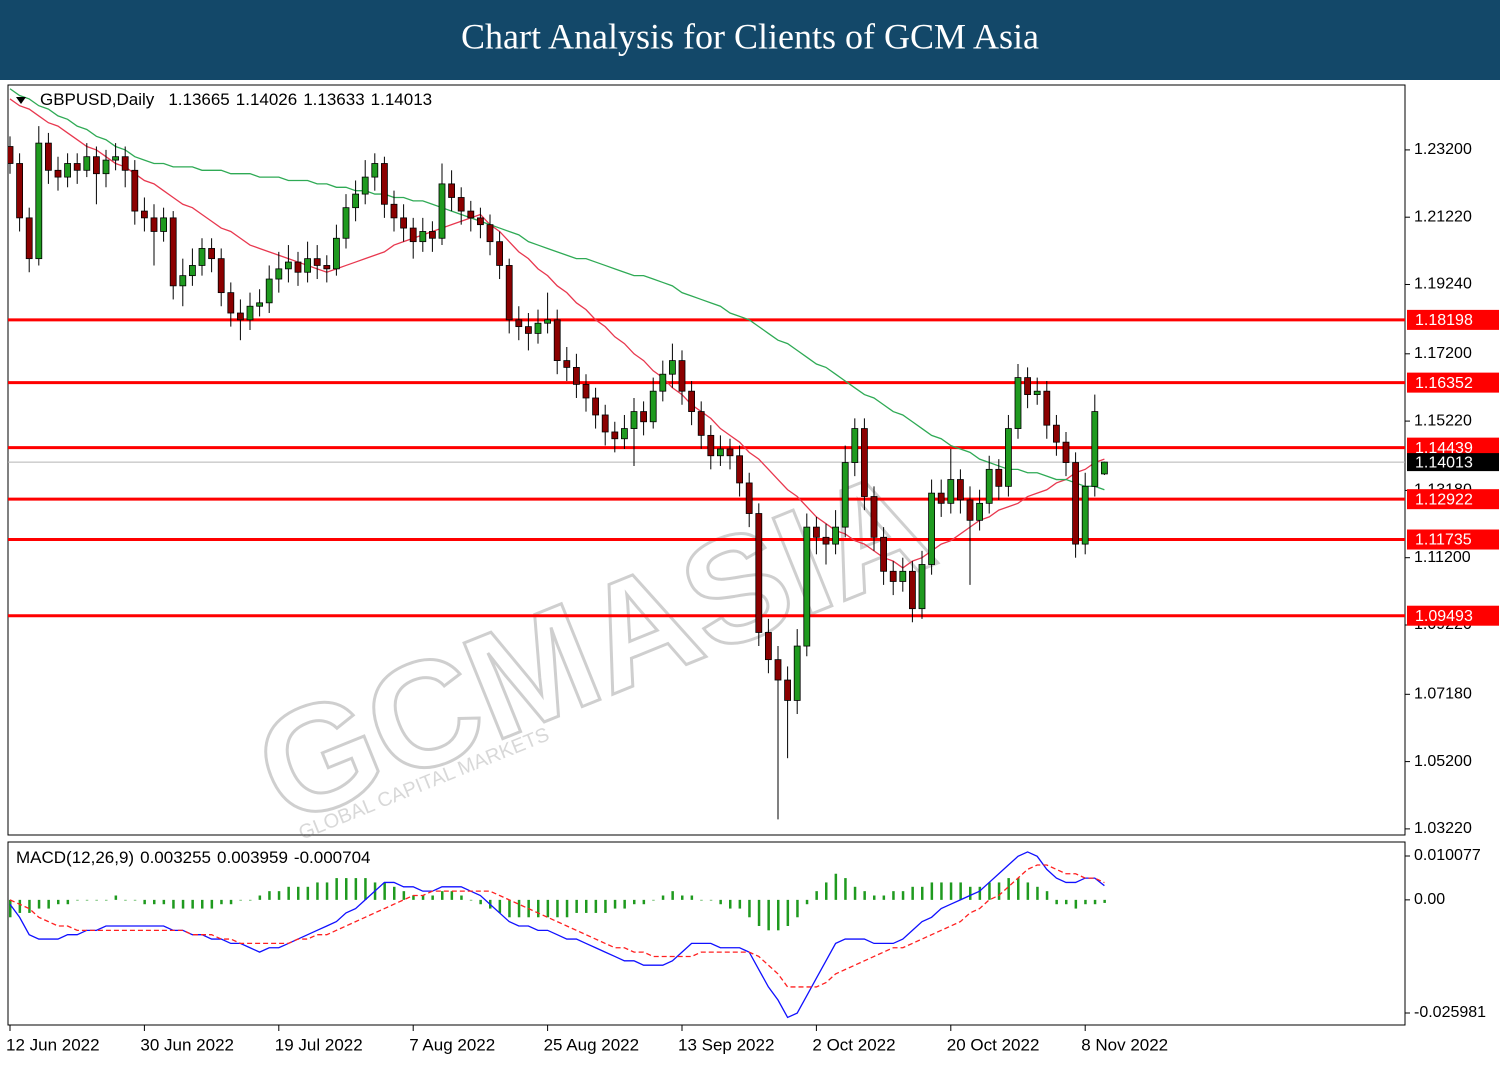 Image resolution: width=1500 pixels, height=1076 pixels. What do you see at coordinates (319, 1044) in the screenshot?
I see `x-tick-label: 19 Jul 2022` at bounding box center [319, 1044].